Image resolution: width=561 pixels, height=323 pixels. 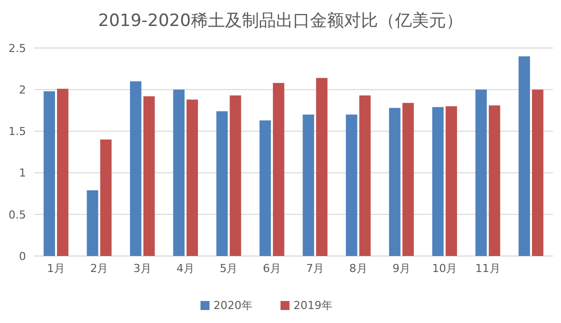 What do you see at coordinates (17, 215) in the screenshot?
I see `y-tick-label: 0.5` at bounding box center [17, 215].